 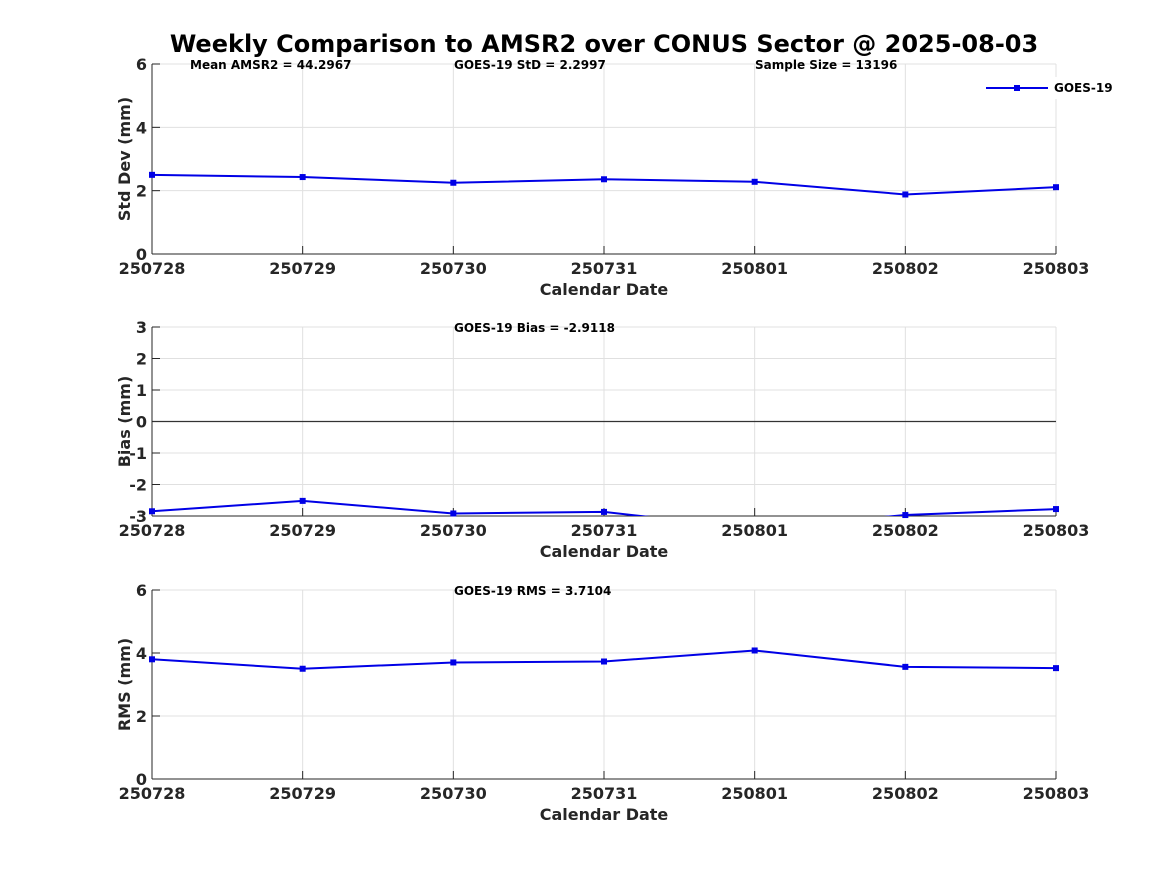 I want to click on y-tick-label: 3, so click(x=141, y=327).